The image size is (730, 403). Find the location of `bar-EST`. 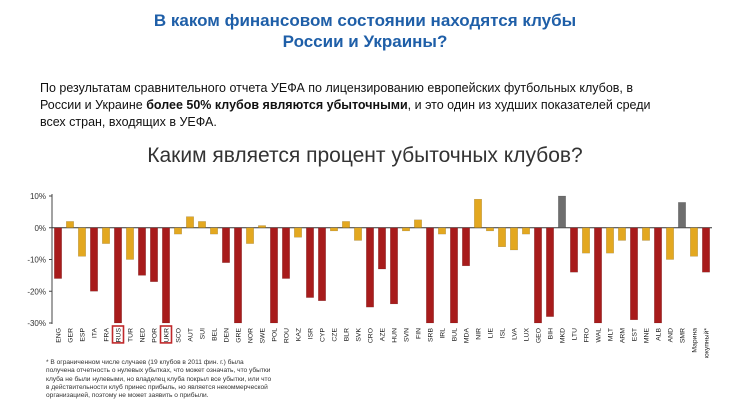

bar-EST is located at coordinates (634, 274).